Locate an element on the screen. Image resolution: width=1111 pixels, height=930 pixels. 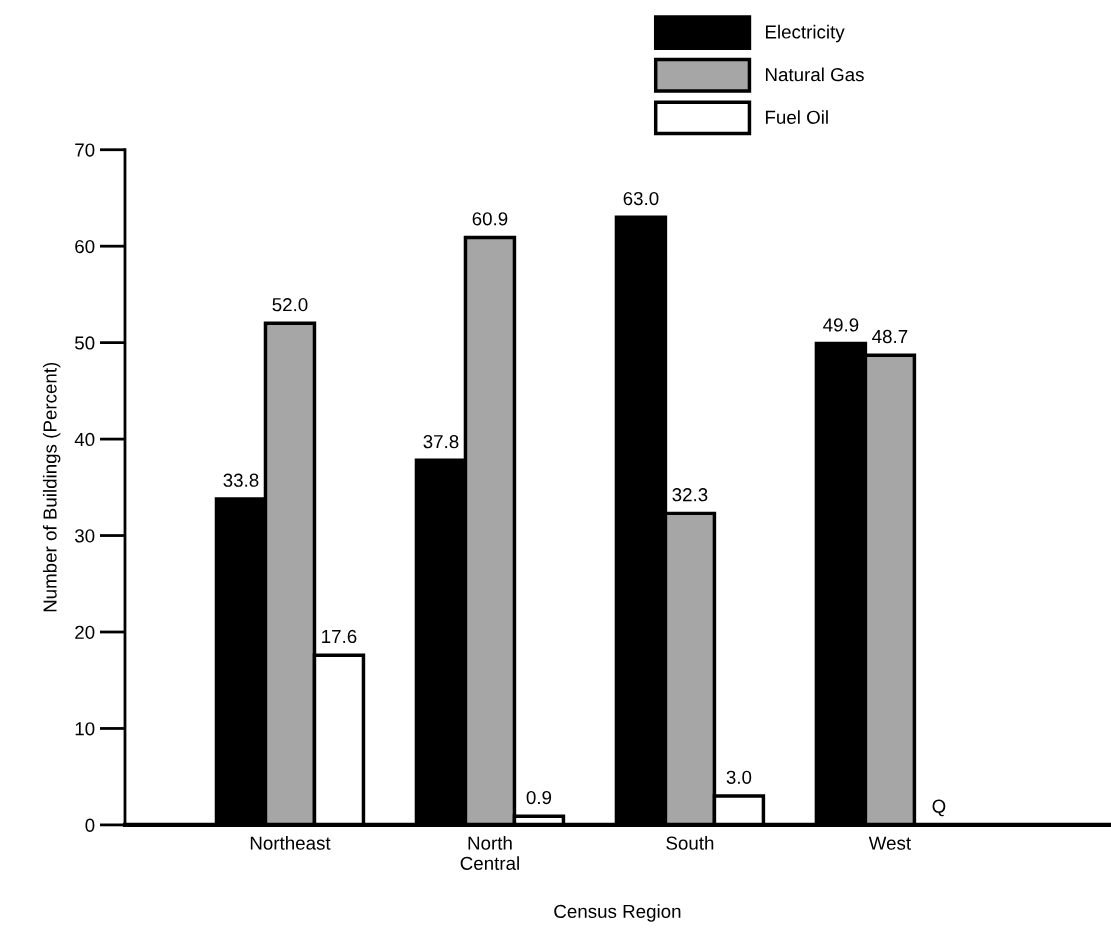
y-tick-label: 0 is located at coordinates (90, 825).